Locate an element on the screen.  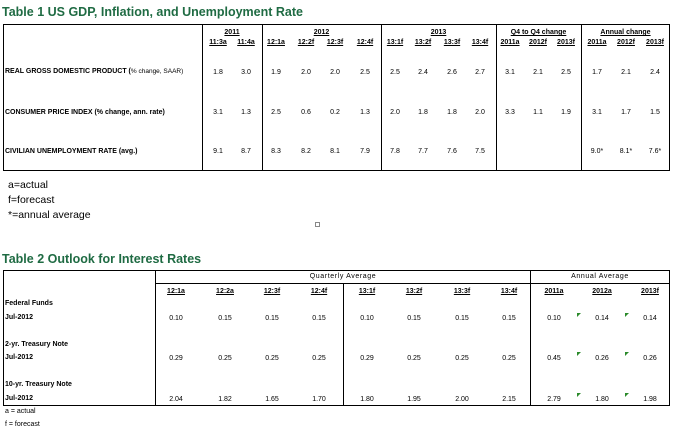
table-cell: 1.9 is located at coordinates (276, 72).